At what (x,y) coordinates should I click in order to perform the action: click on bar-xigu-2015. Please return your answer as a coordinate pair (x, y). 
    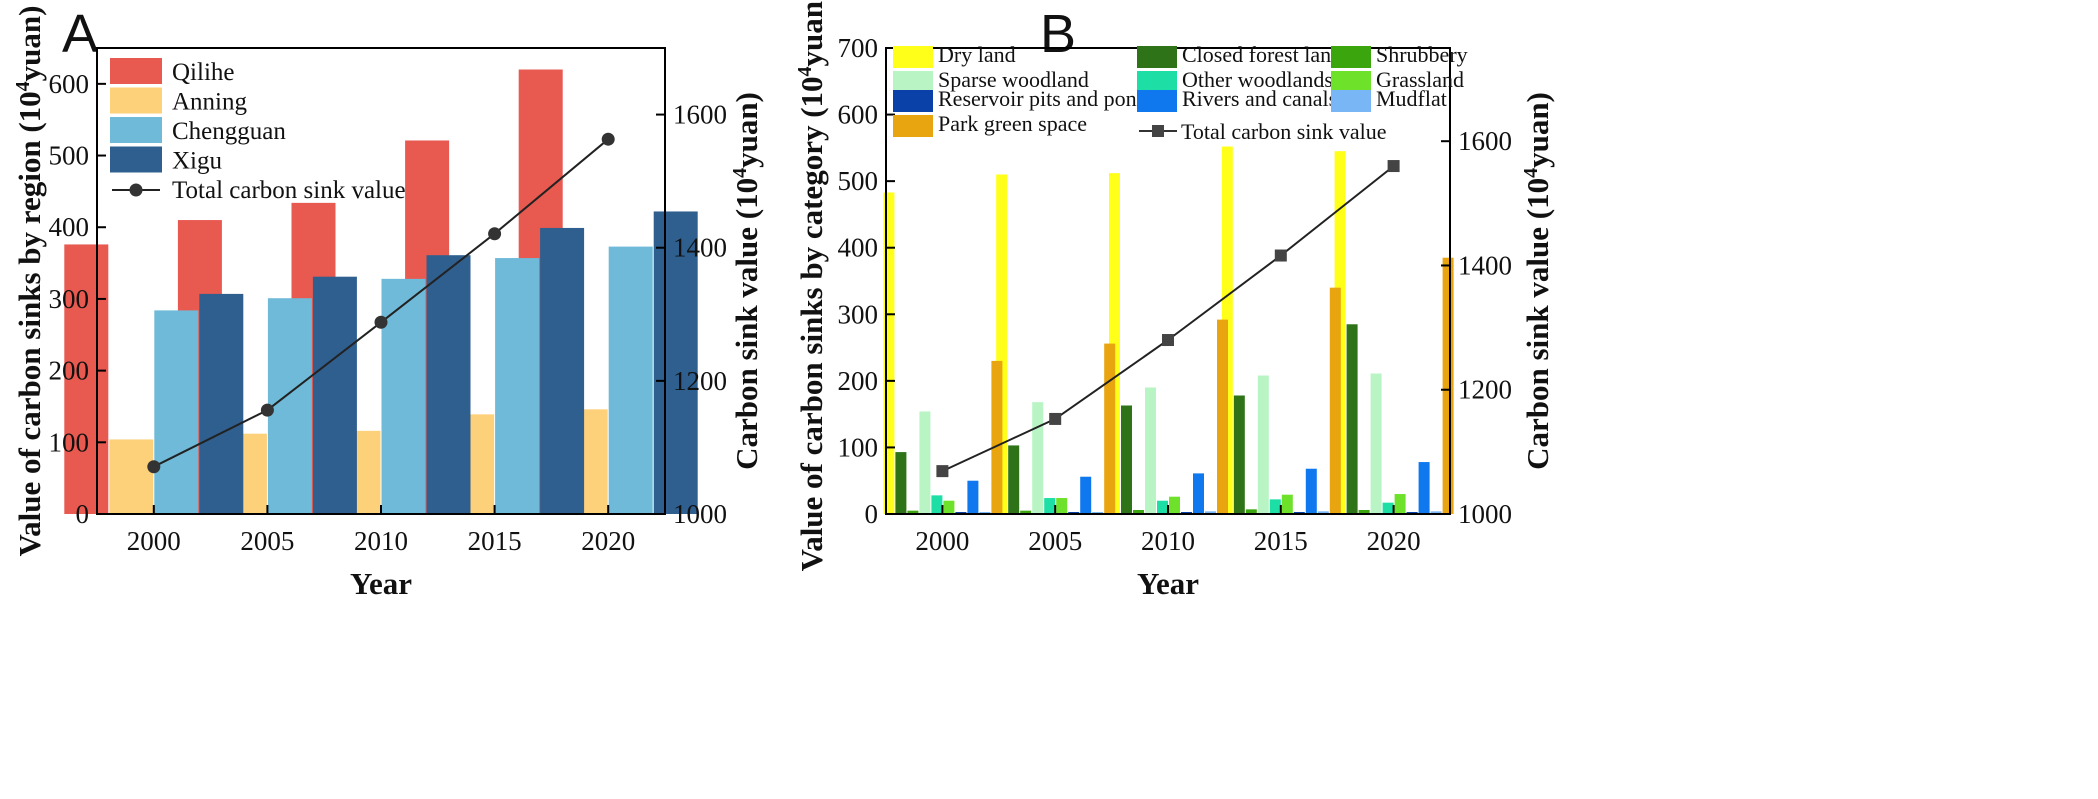
    Looking at the image, I should click on (562, 370).